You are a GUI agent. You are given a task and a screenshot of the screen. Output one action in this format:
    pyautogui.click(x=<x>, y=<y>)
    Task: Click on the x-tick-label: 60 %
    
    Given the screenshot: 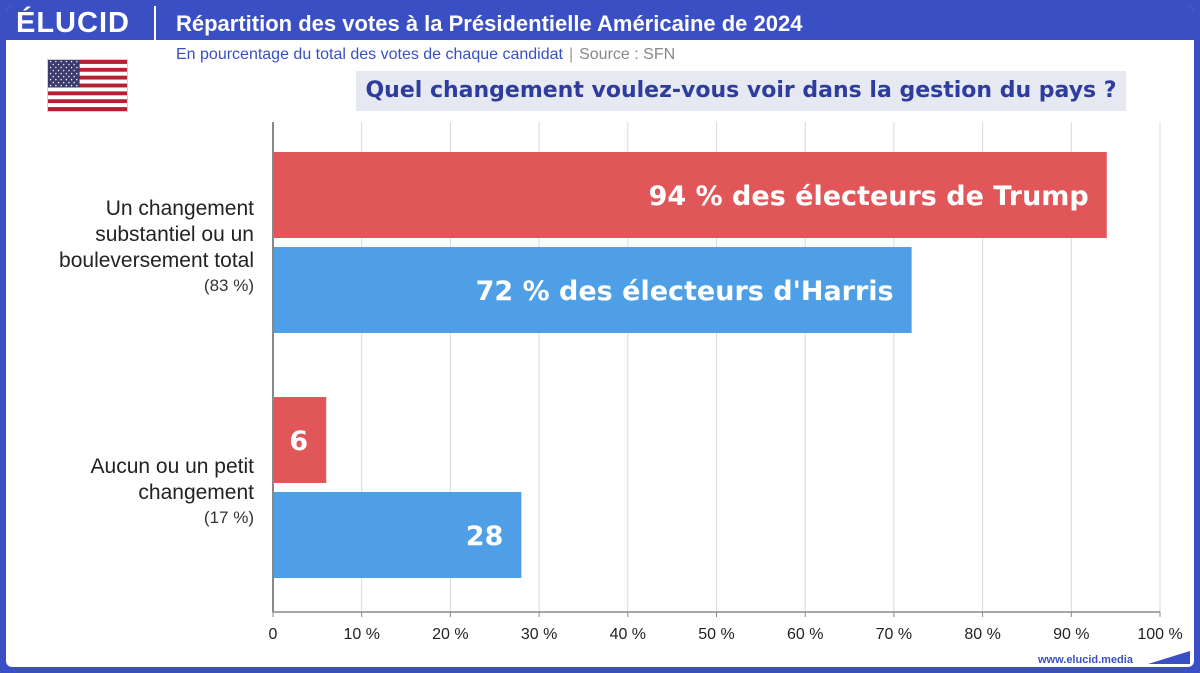 What is the action you would take?
    pyautogui.click(x=805, y=634)
    